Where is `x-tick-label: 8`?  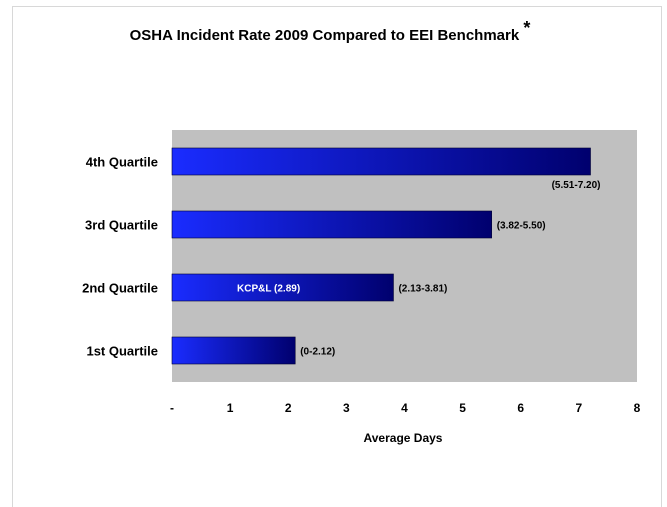
x-tick-label: 8 is located at coordinates (637, 408).